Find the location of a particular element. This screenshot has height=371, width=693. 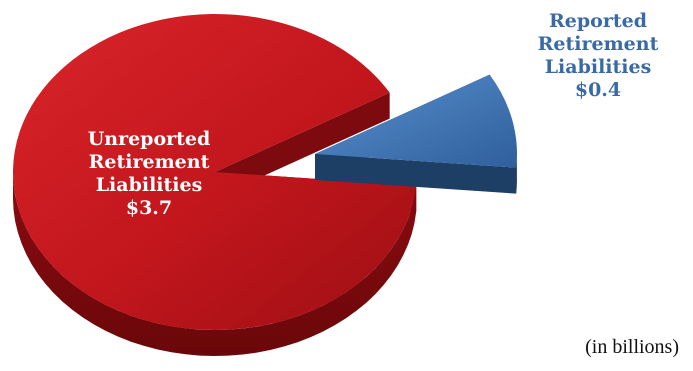

slice-label-reported: Reported Retirement Liabilities $0.4 is located at coordinates (598, 56).